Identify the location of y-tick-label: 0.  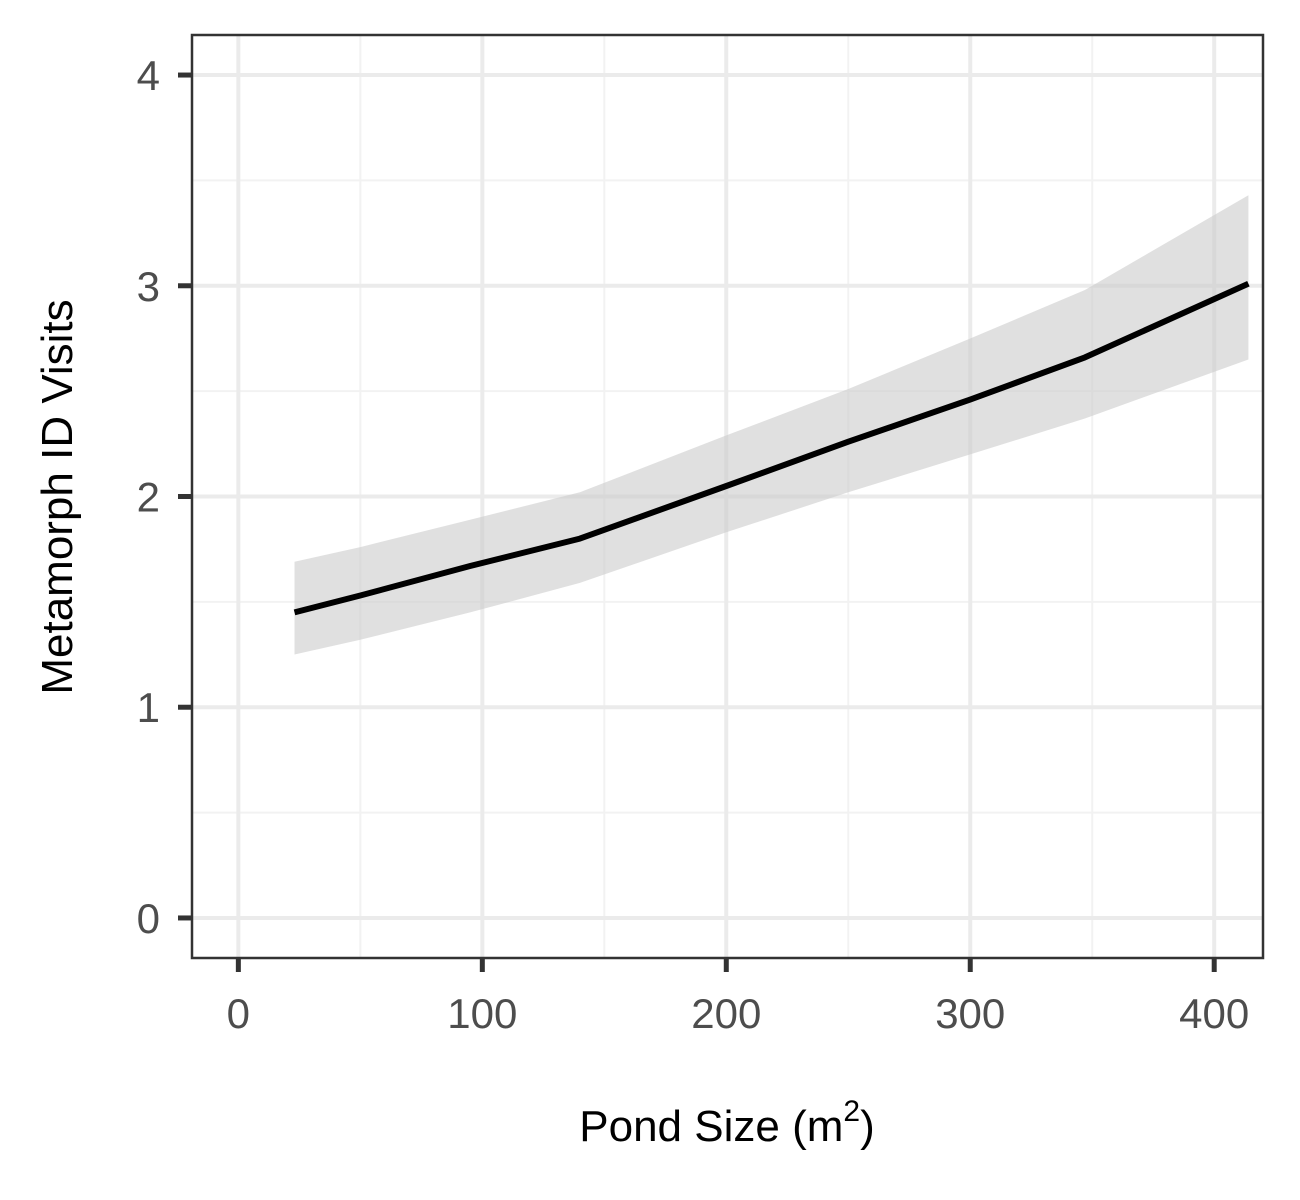
(148, 918).